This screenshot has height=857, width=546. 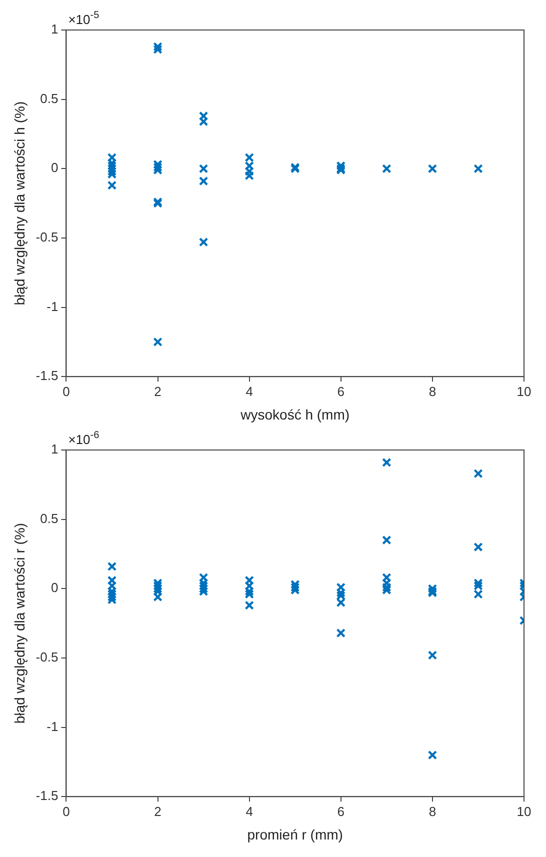 I want to click on y-axis-title: błąd względny dla wartości r (%), so click(x=19, y=623).